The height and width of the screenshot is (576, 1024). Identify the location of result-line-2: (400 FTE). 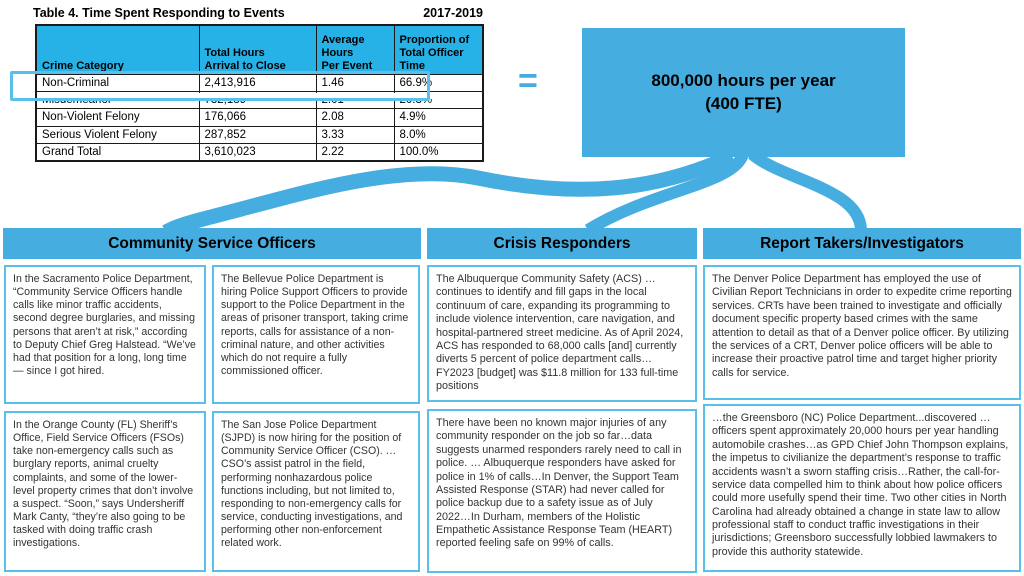
(743, 103).